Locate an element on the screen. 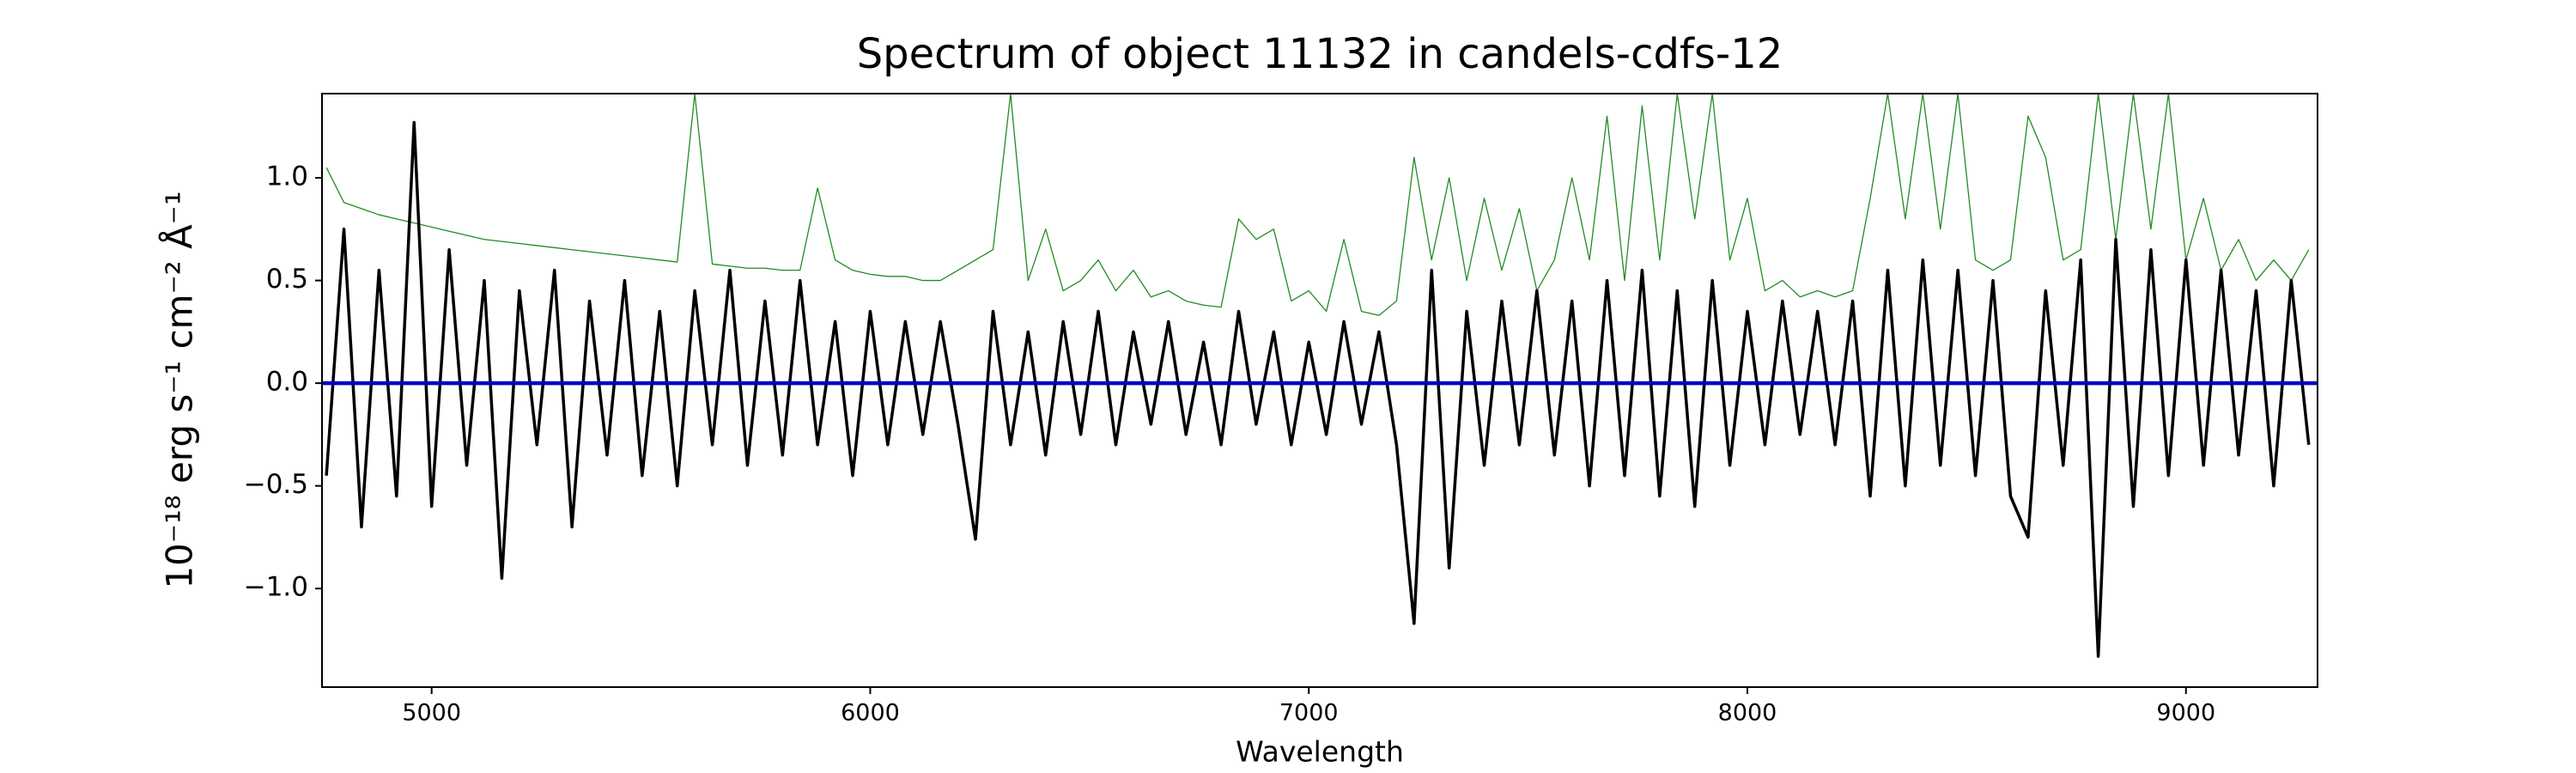 The height and width of the screenshot is (773, 2576). y-tick-label: −1.0 is located at coordinates (276, 587).